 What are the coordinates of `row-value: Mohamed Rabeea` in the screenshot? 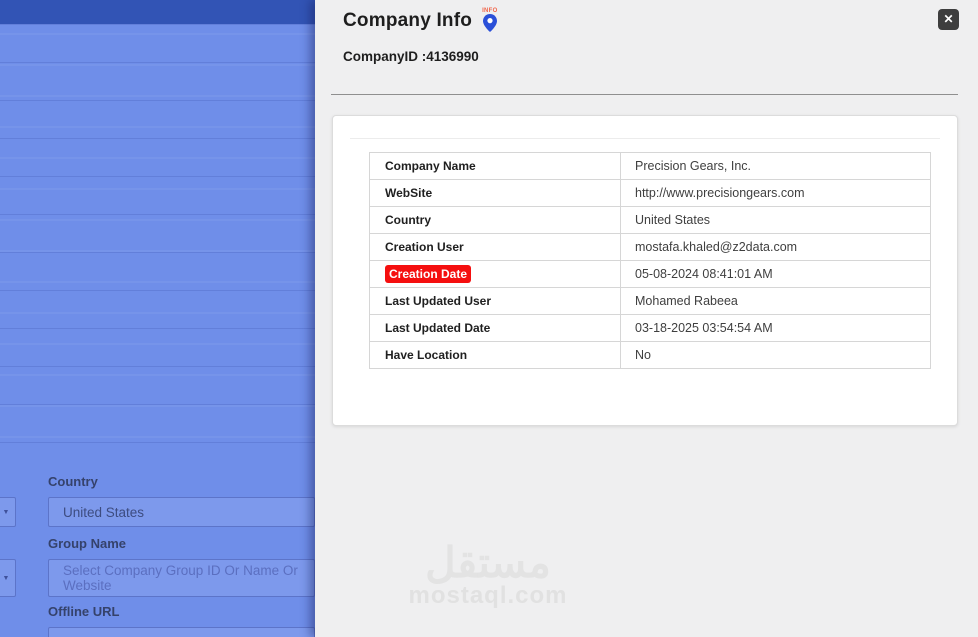 It's located at (775, 301).